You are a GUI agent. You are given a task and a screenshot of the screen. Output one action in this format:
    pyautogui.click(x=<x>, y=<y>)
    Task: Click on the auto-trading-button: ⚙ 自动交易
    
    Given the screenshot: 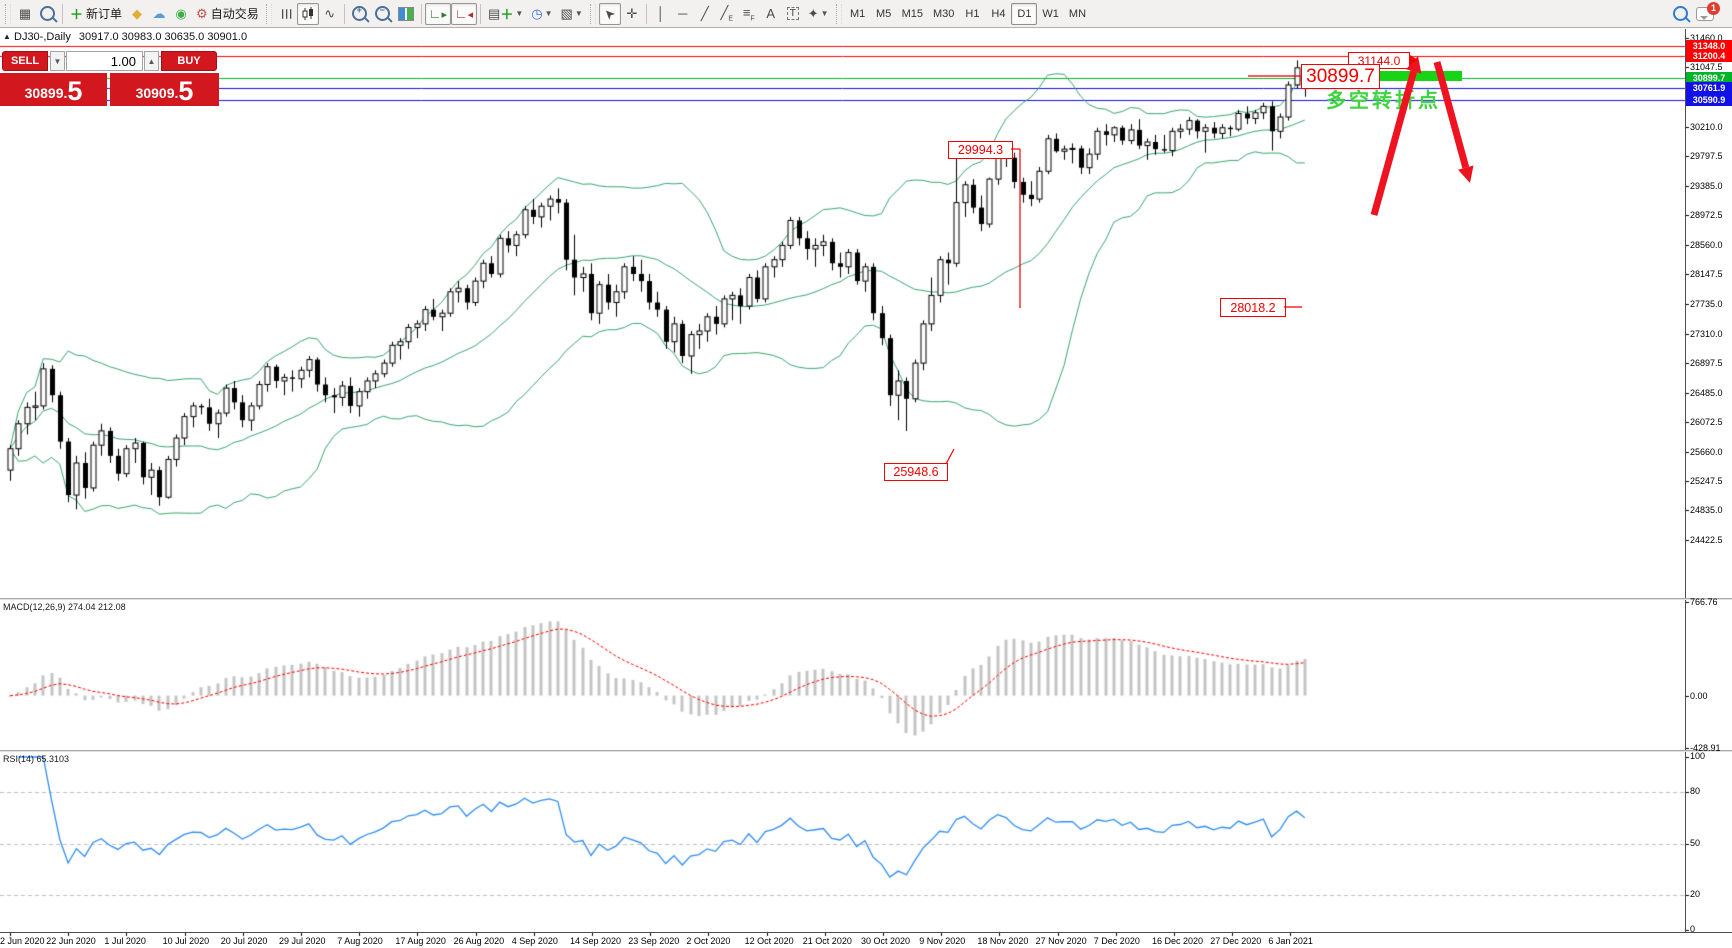 What is the action you would take?
    pyautogui.click(x=227, y=14)
    